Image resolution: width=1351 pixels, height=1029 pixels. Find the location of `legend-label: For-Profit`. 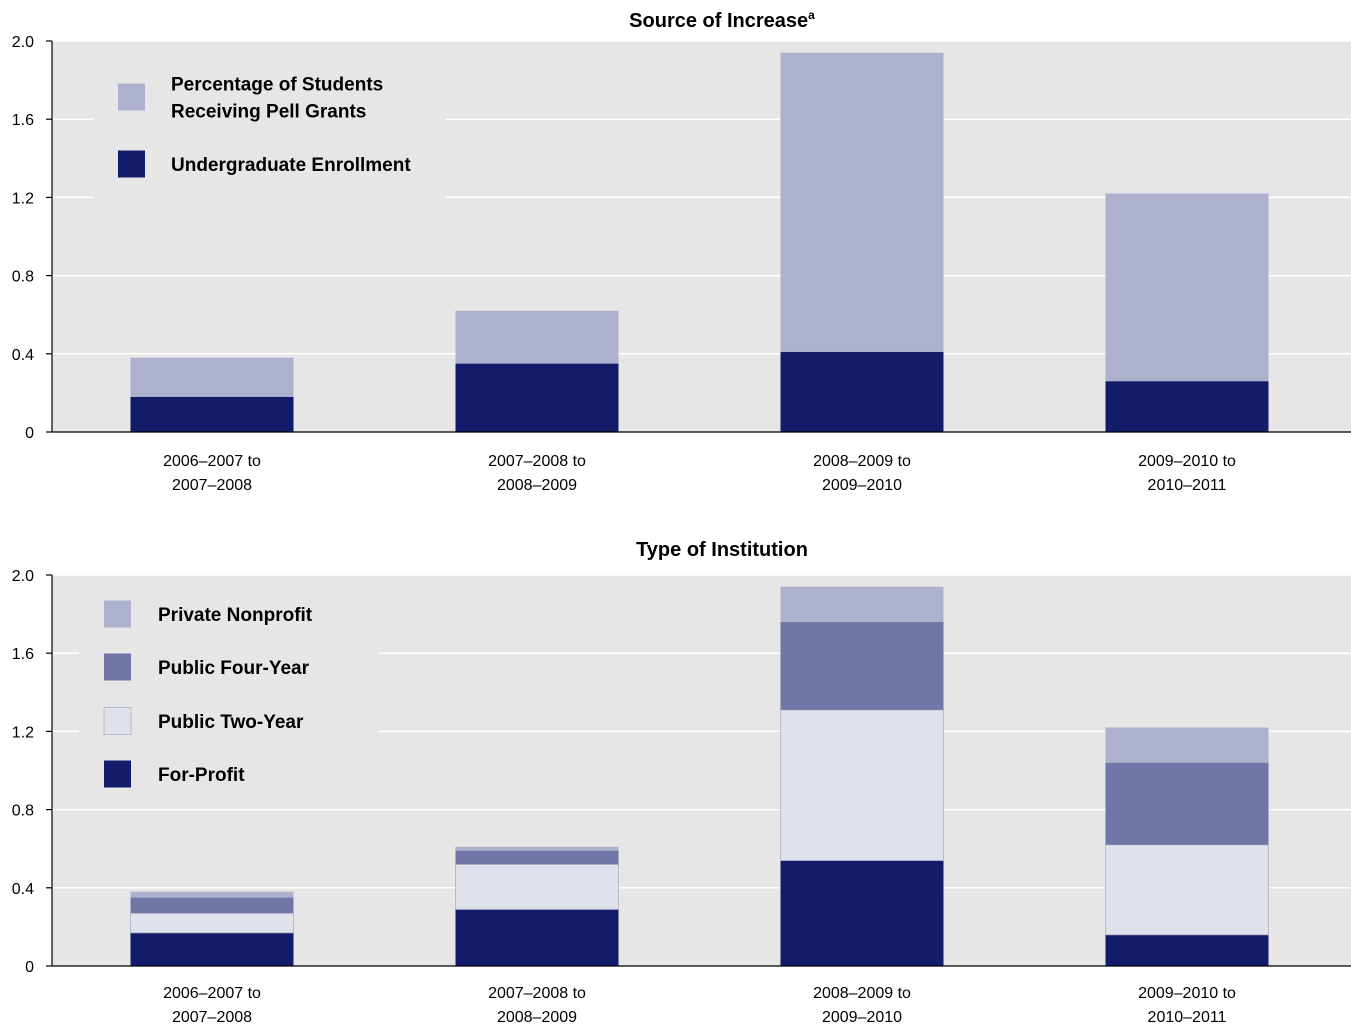

legend-label: For-Profit is located at coordinates (201, 775).